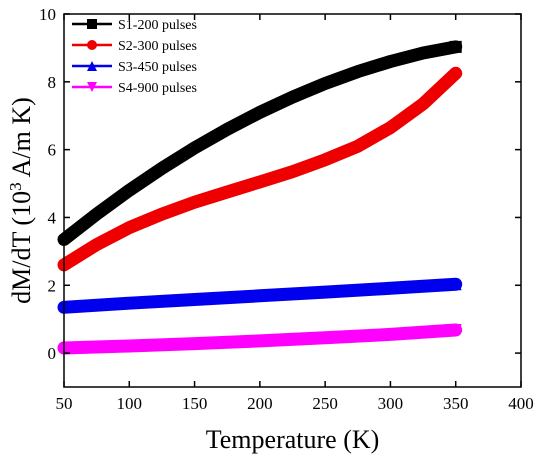  Describe the element at coordinates (195, 403) in the screenshot. I see `x-tick-label: 150` at that location.